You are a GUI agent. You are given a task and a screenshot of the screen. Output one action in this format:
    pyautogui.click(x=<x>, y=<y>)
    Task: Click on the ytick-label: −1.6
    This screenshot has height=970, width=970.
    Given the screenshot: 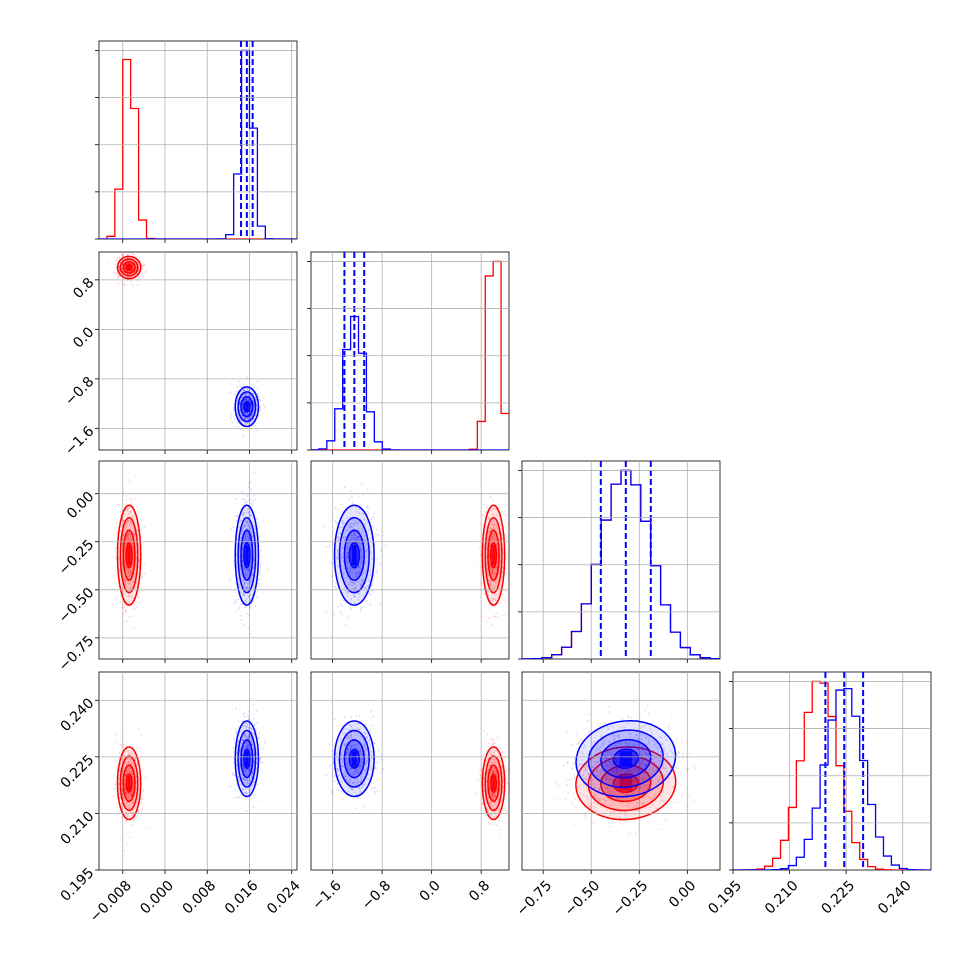 What is the action you would take?
    pyautogui.click(x=79, y=440)
    